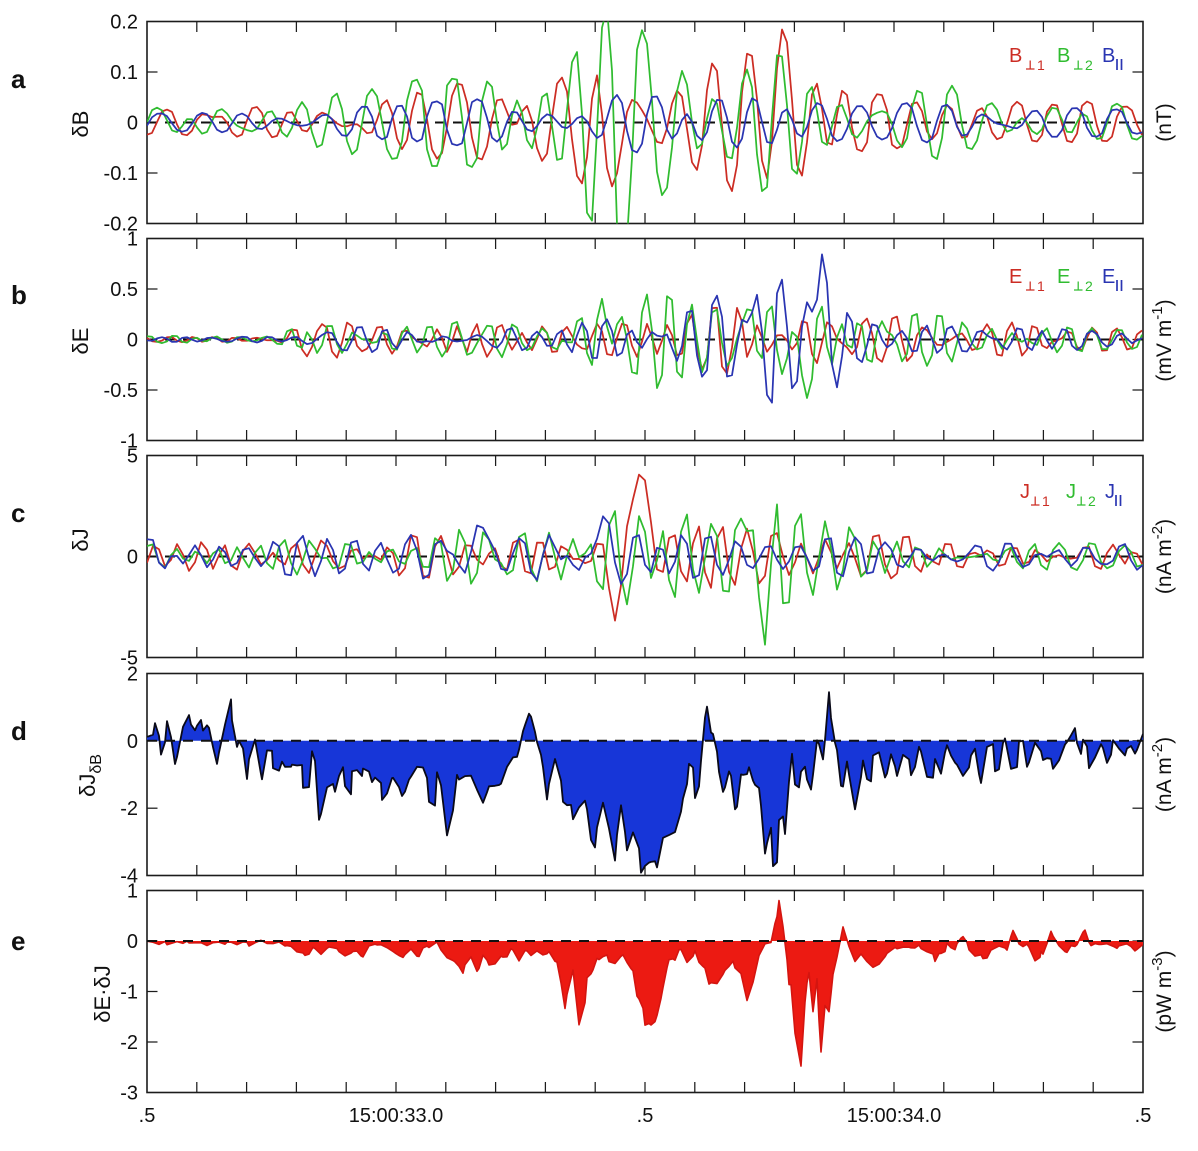 The height and width of the screenshot is (1151, 1198). What do you see at coordinates (18, 941) in the screenshot?
I see `svg-text: e` at bounding box center [18, 941].